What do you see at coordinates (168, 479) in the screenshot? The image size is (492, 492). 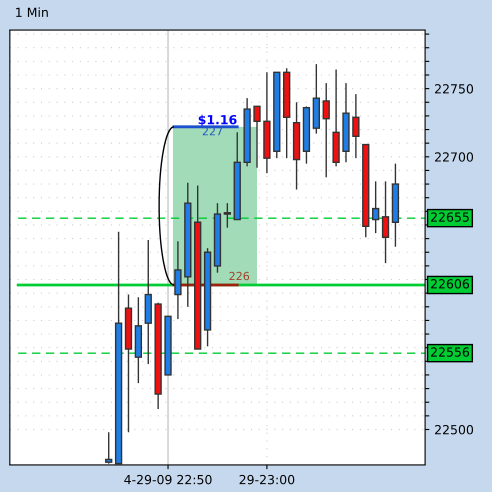 I see `x-tick-label: 4-29-09 22:50` at bounding box center [168, 479].